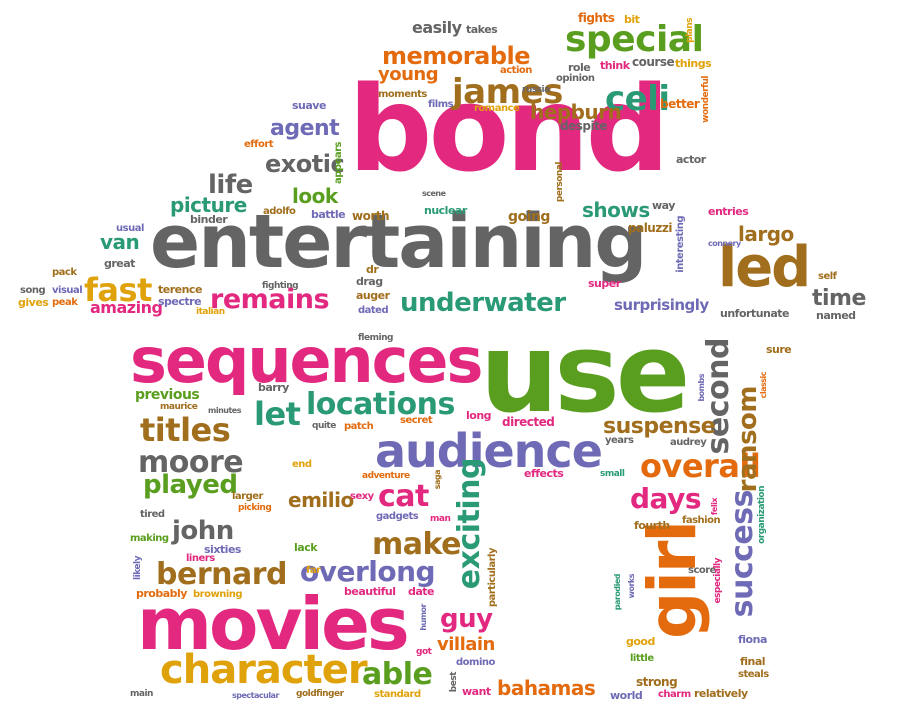 The image size is (900, 705). What do you see at coordinates (753, 674) in the screenshot?
I see `word-steals: steals` at bounding box center [753, 674].